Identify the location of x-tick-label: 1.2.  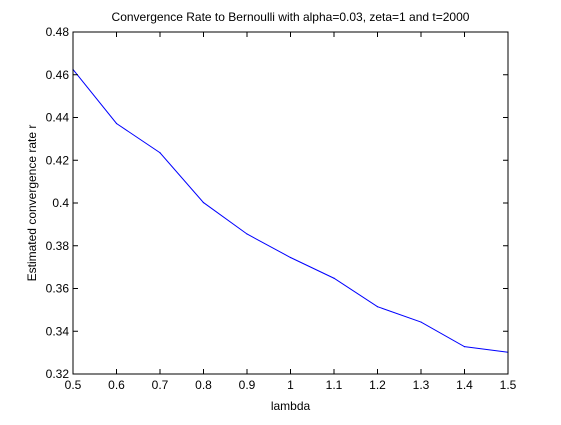
(377, 385).